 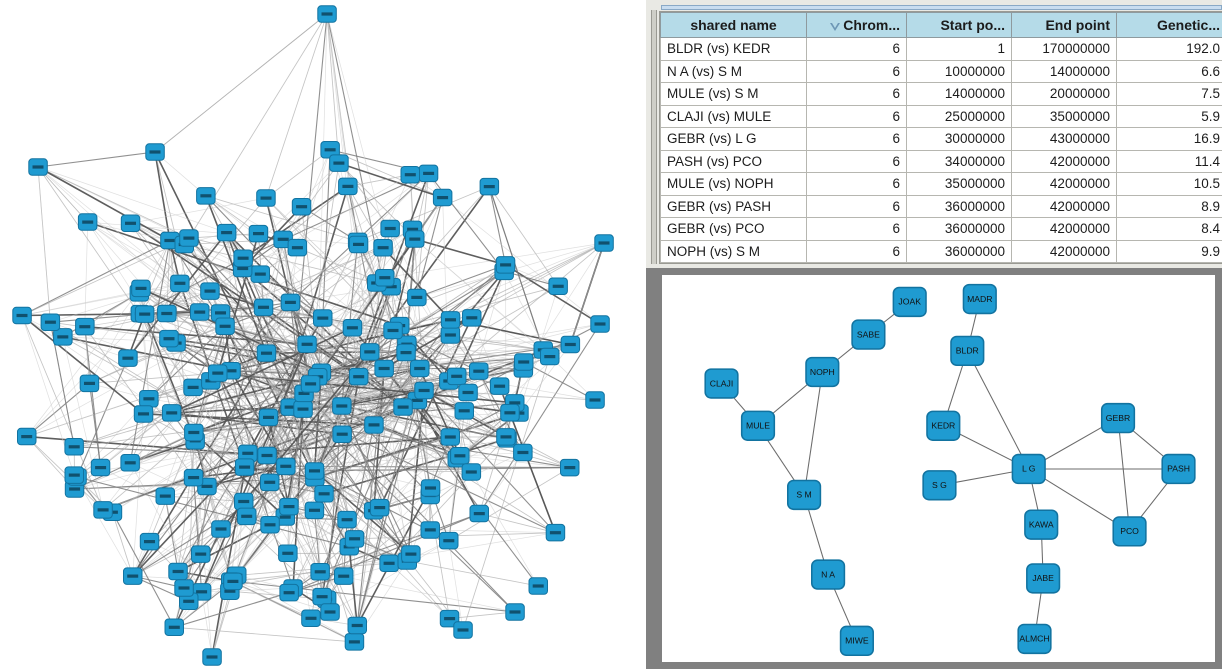 I want to click on network-node: S M, so click(x=804, y=495).